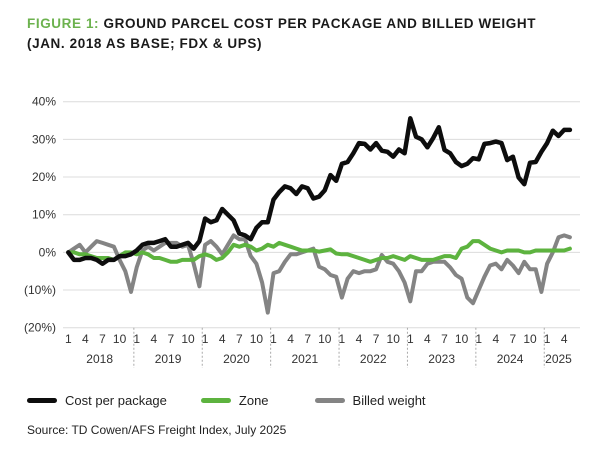  What do you see at coordinates (234, 400) in the screenshot?
I see `legend-item-zone: Zone` at bounding box center [234, 400].